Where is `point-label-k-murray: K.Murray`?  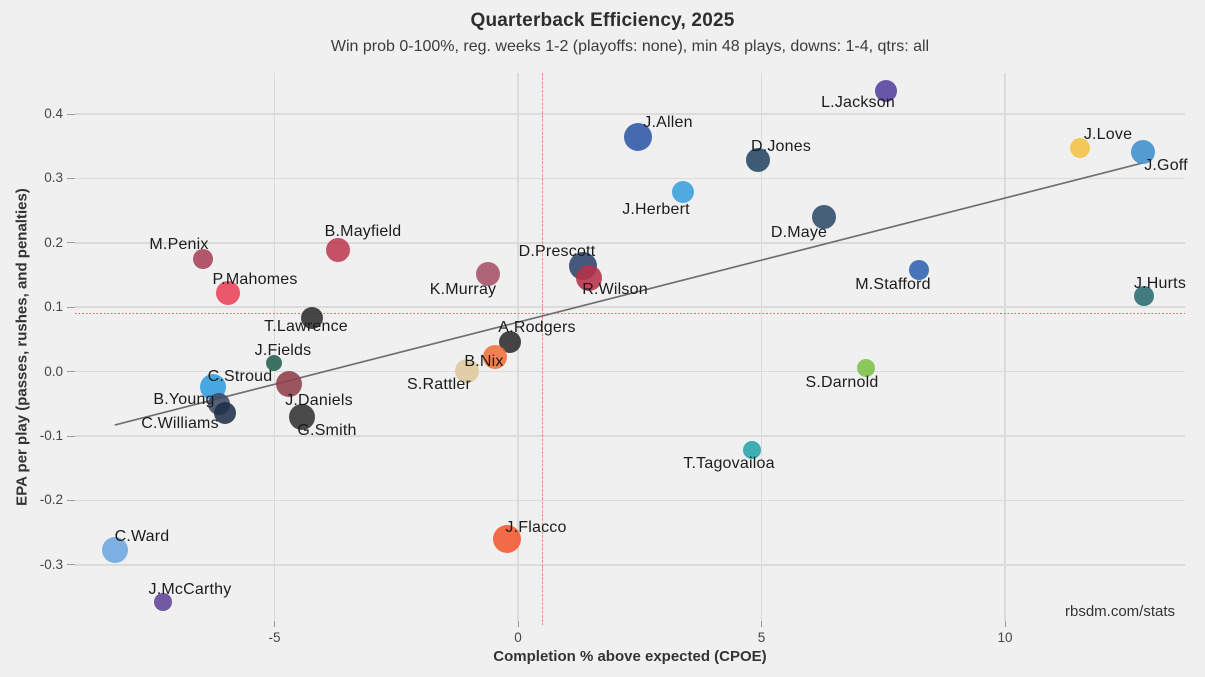 point-label-k-murray: K.Murray is located at coordinates (463, 289).